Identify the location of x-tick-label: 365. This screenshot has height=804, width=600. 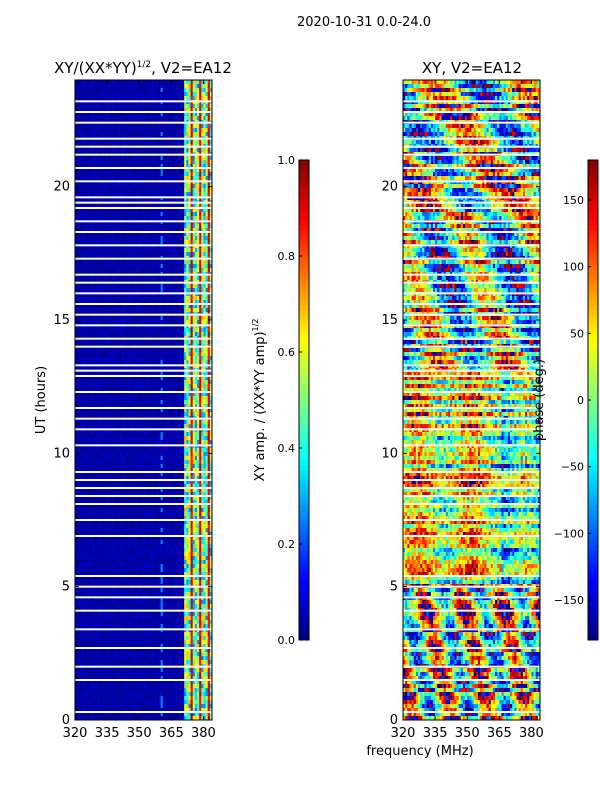
(499, 733).